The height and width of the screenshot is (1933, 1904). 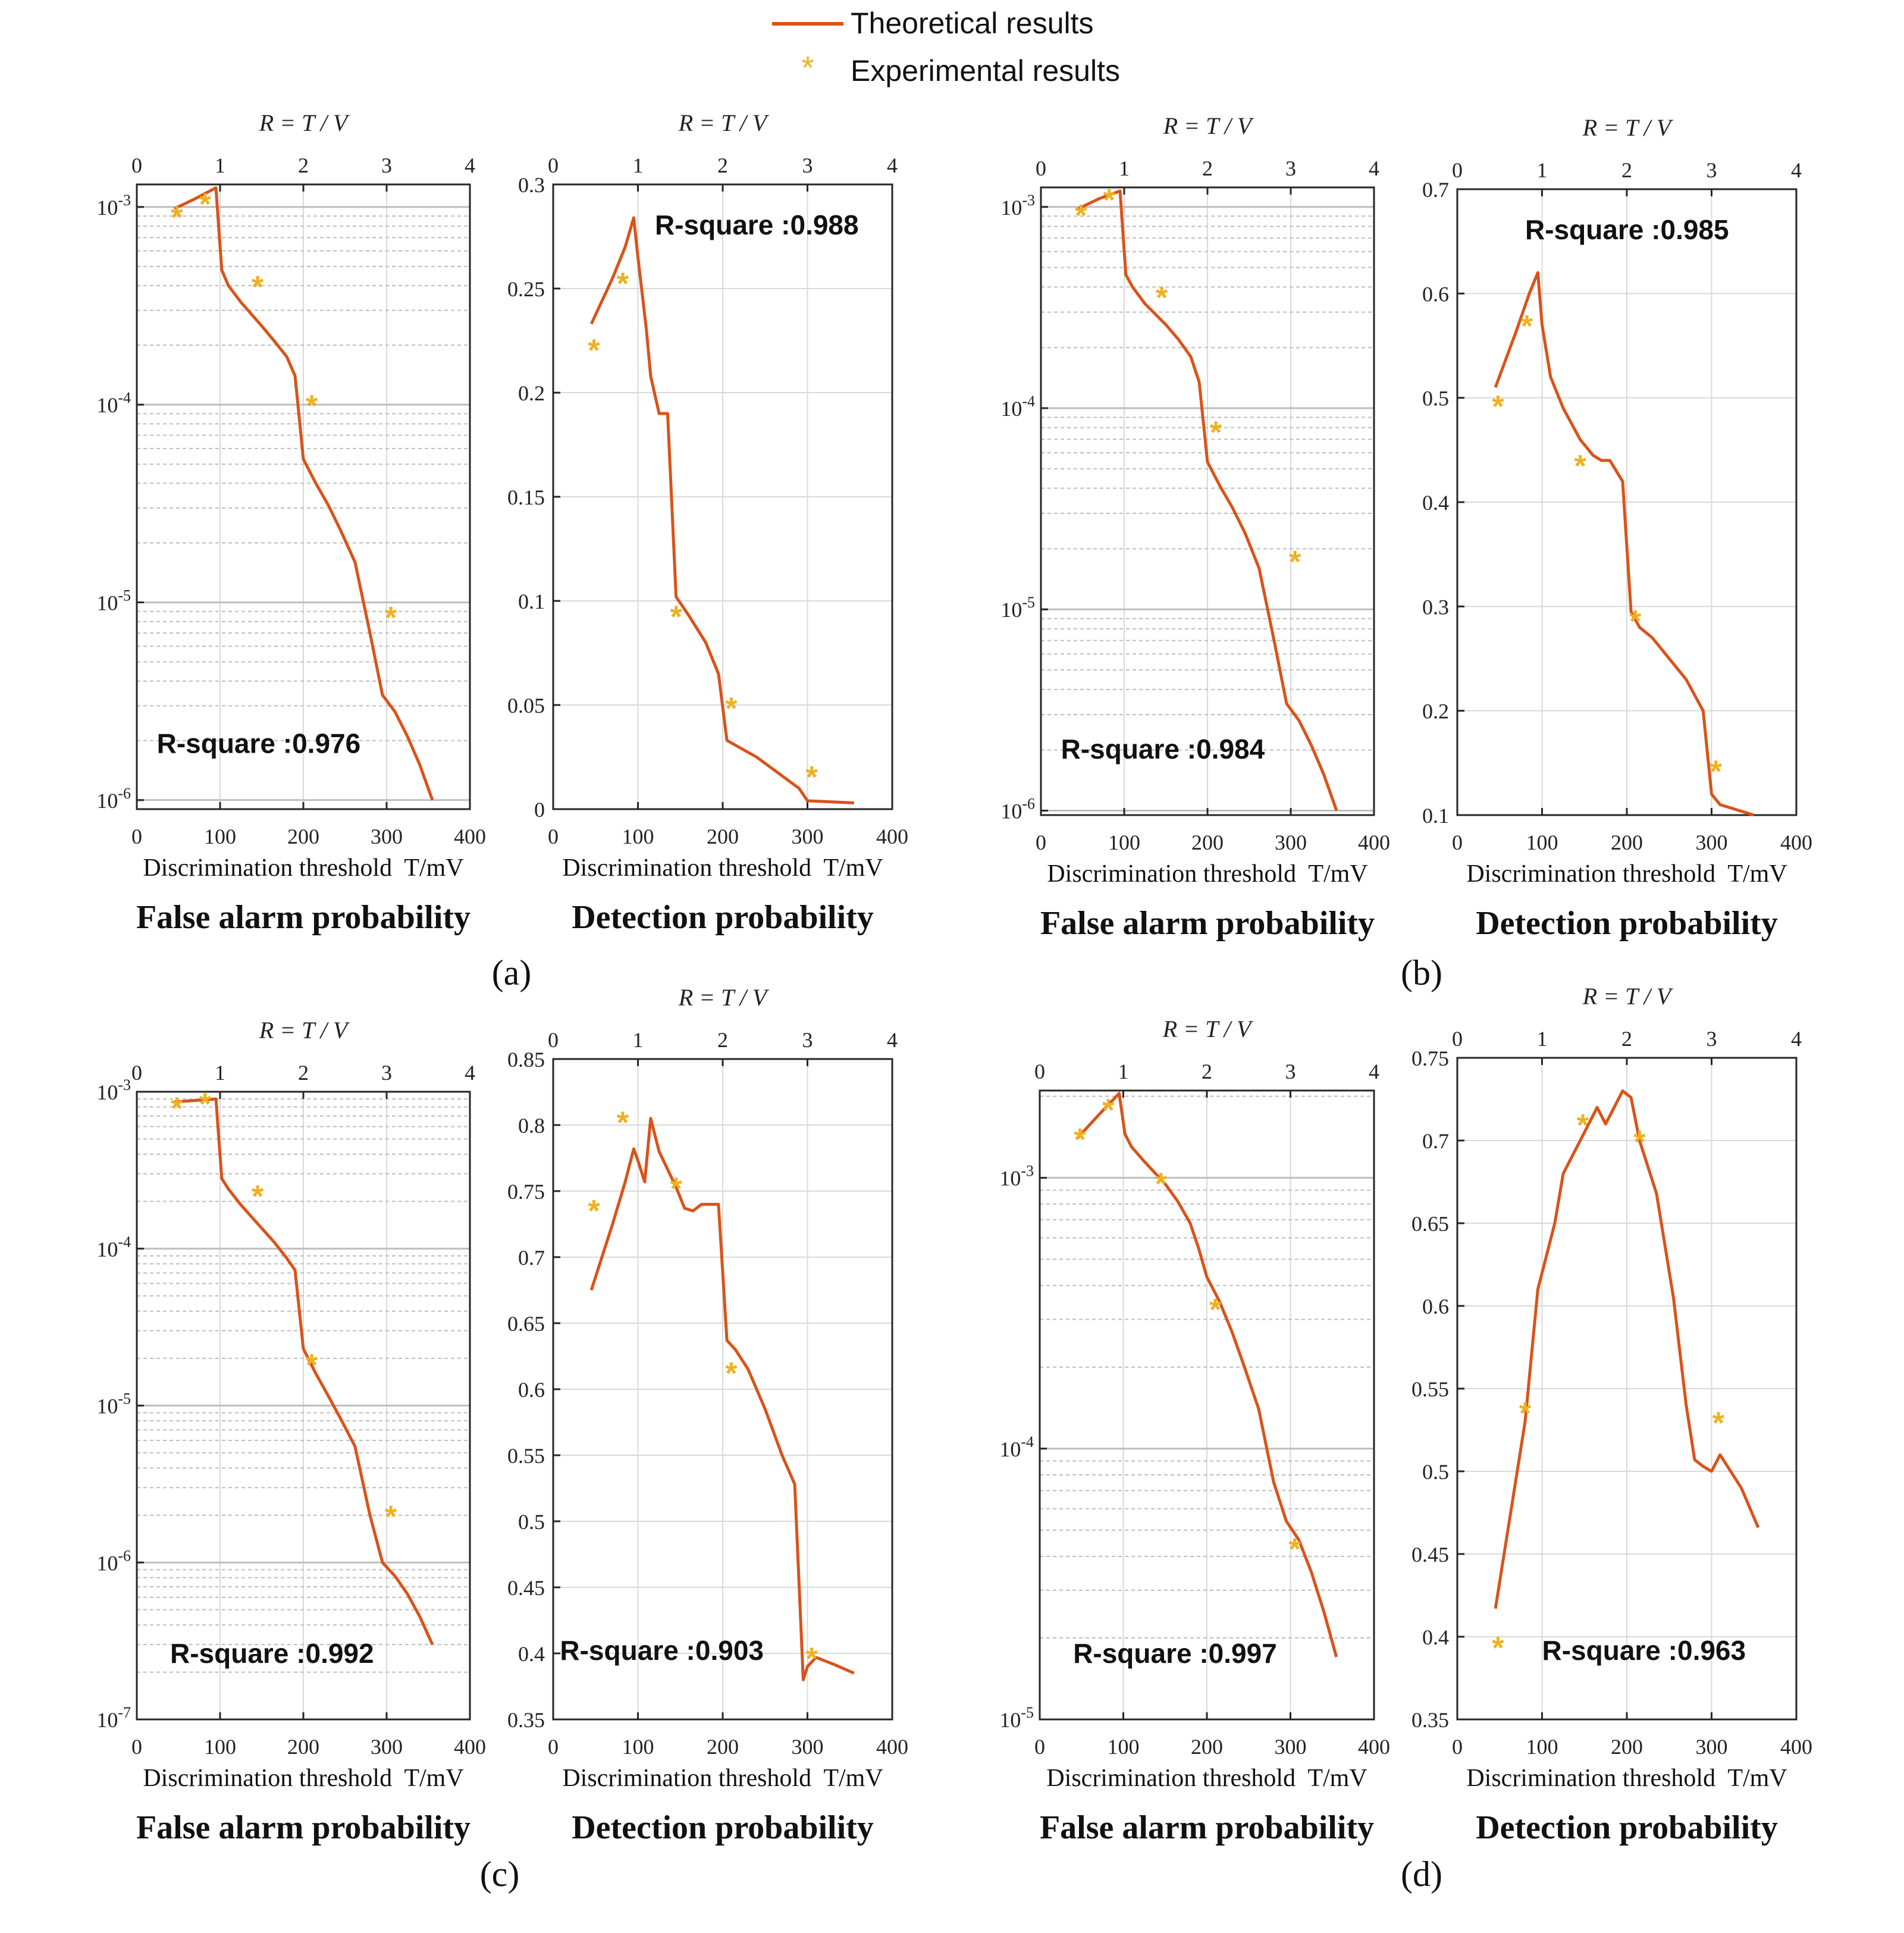 I want to click on chart-title: False alarm probability, so click(x=1207, y=923).